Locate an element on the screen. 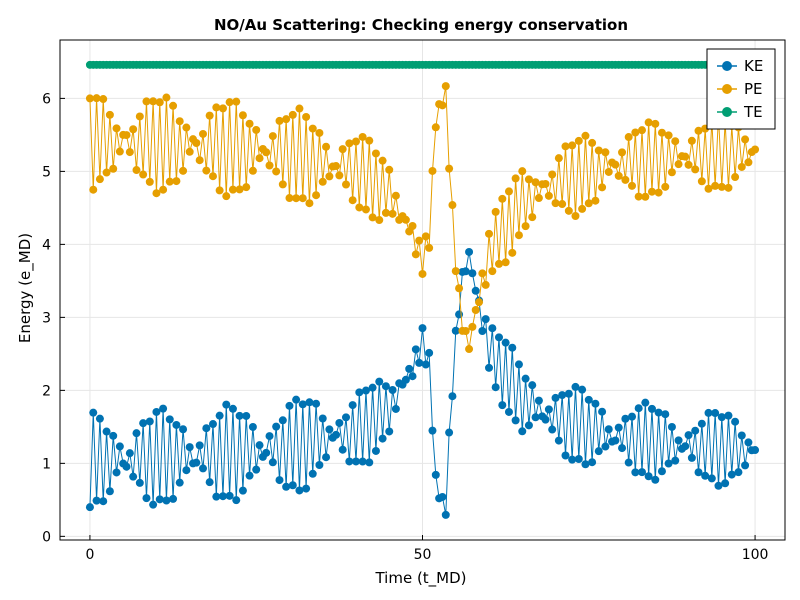  x-tick-label: 0 is located at coordinates (89, 555).